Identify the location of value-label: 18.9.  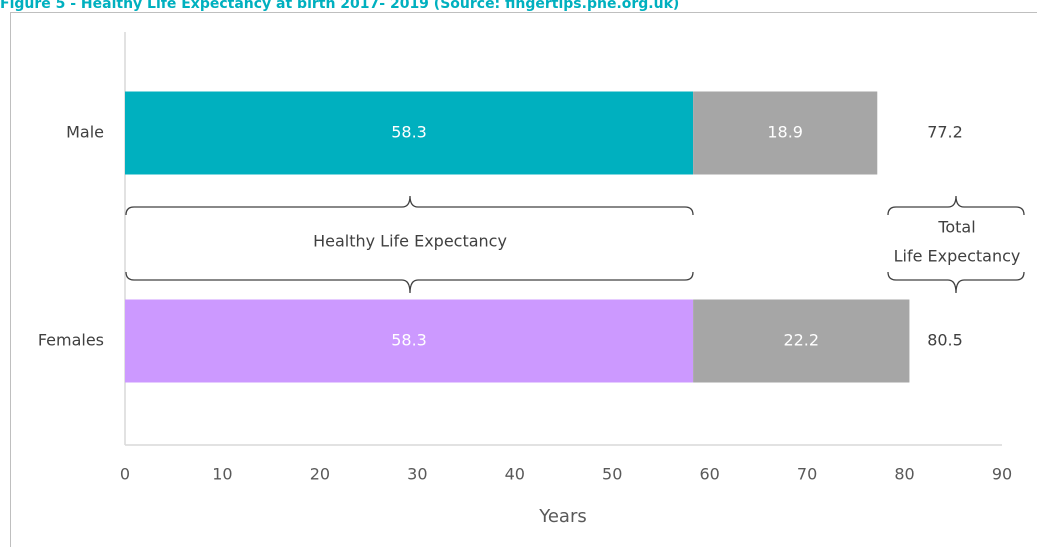
(785, 132).